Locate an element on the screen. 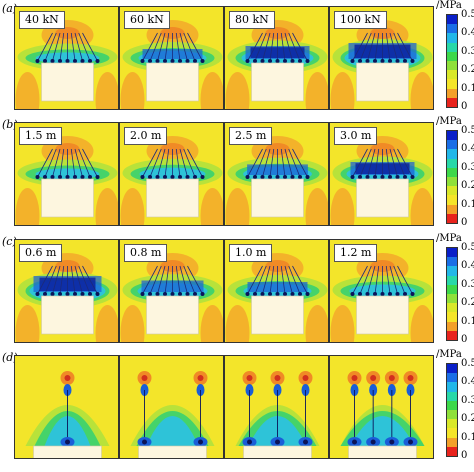  panel-parameter-label: 2.0 m is located at coordinates (146, 136).